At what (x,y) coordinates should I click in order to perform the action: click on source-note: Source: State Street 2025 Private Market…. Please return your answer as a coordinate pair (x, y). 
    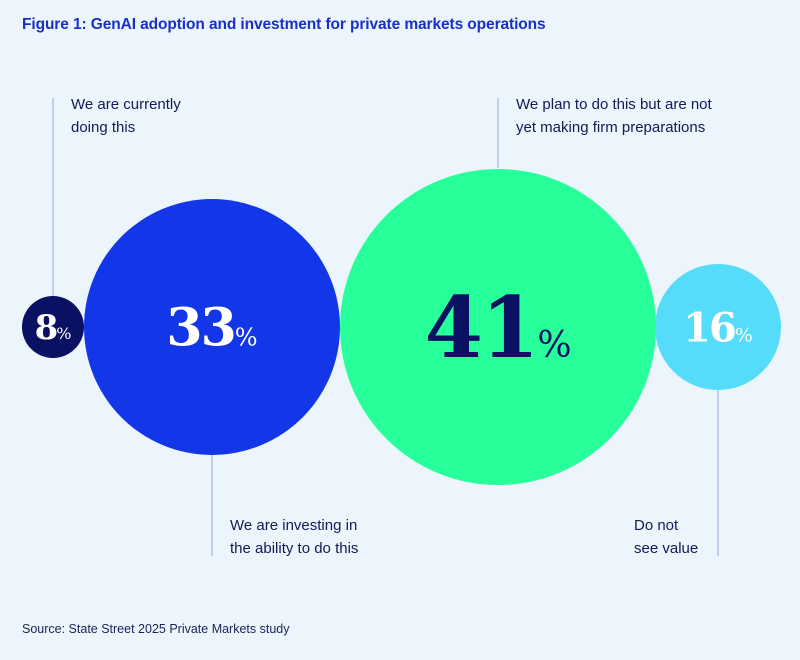
    Looking at the image, I should click on (156, 629).